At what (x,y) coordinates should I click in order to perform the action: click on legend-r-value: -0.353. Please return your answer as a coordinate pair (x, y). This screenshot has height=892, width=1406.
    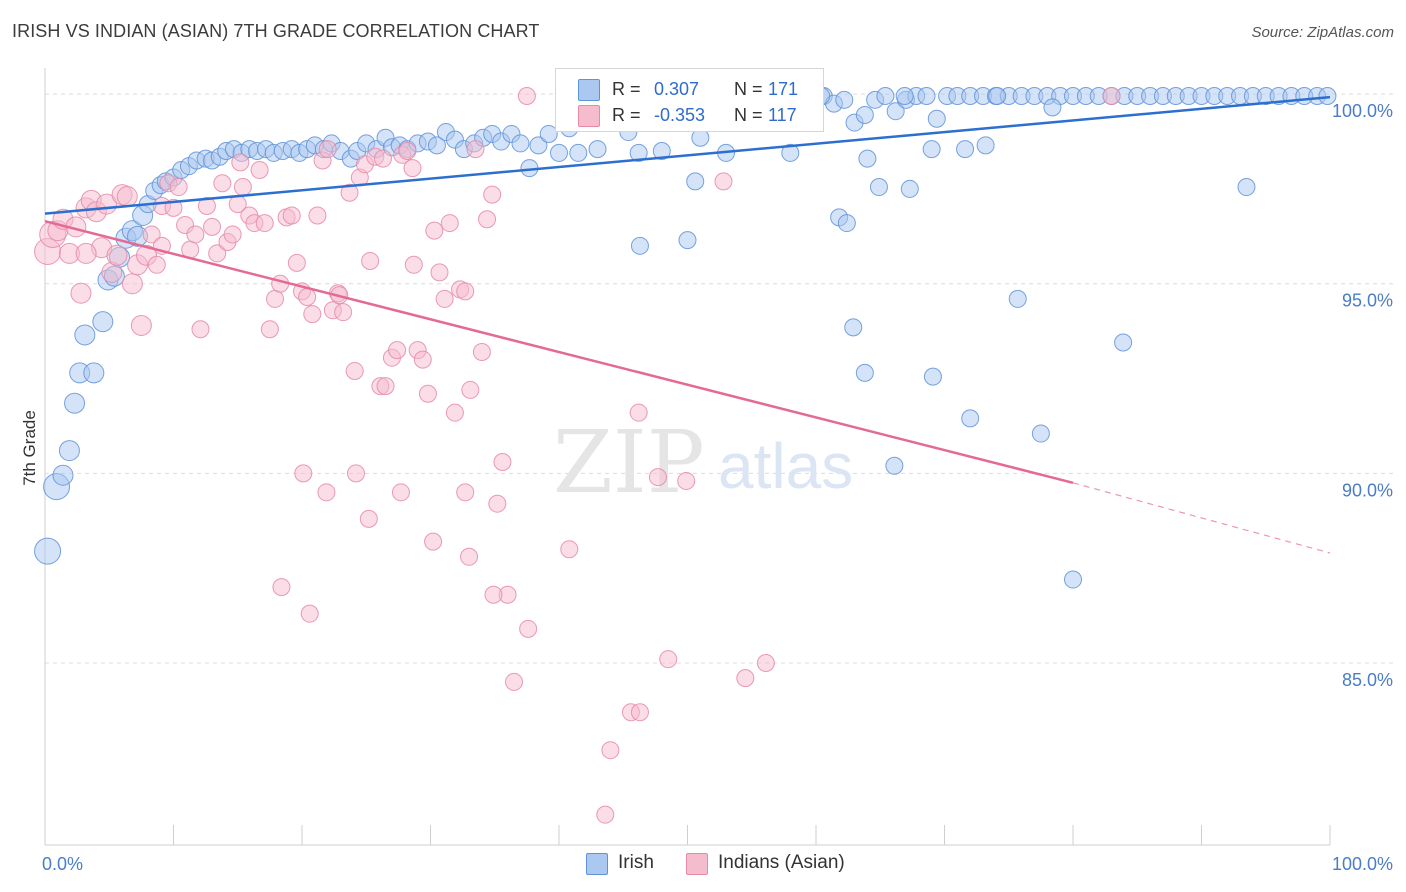
    Looking at the image, I should click on (680, 115).